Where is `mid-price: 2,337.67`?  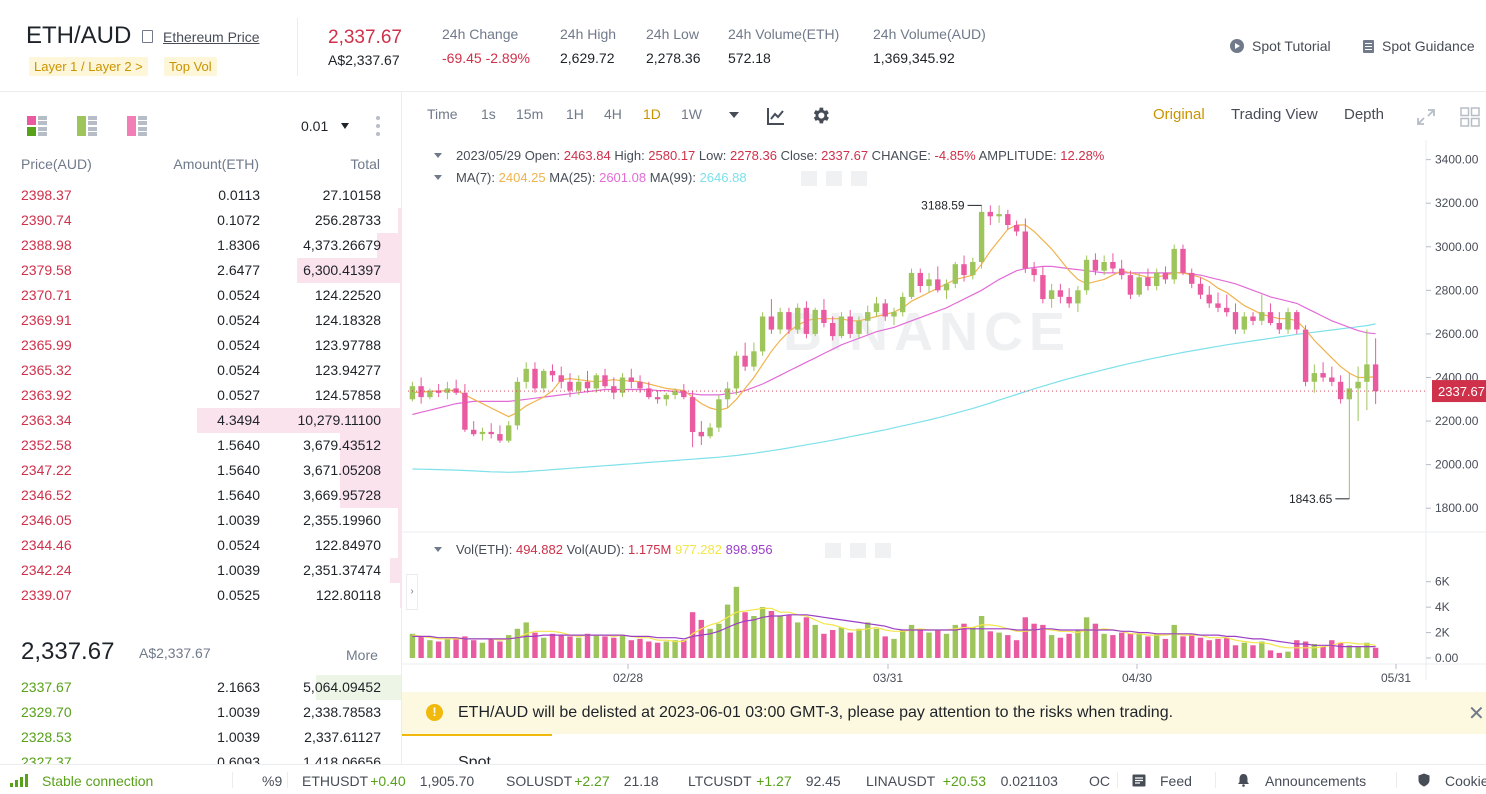 mid-price: 2,337.67 is located at coordinates (68, 651).